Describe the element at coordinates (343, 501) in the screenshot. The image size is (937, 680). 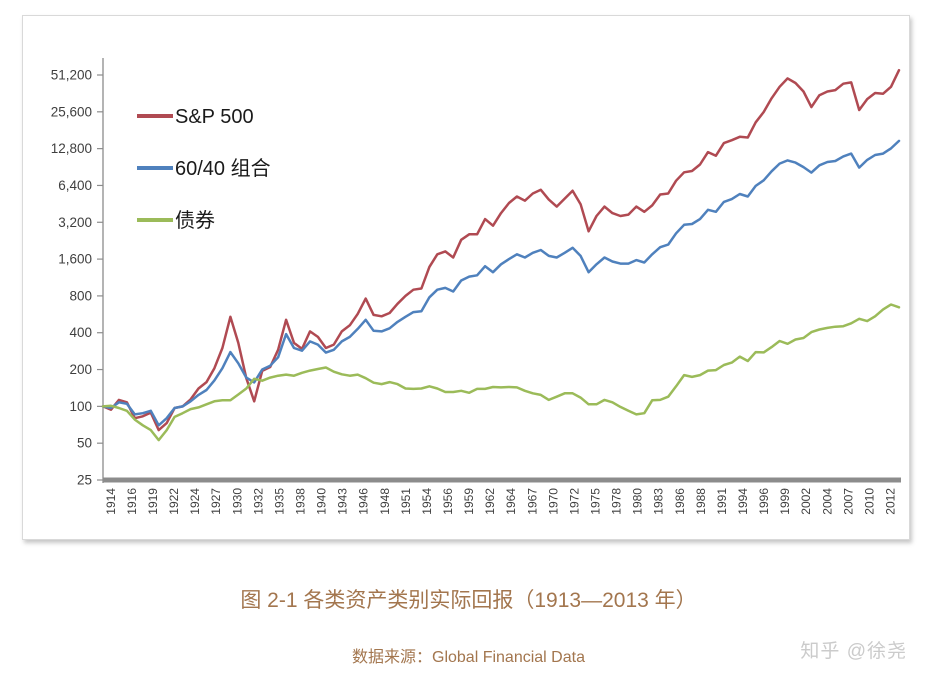
I see `x-tick-label: 1943` at that location.